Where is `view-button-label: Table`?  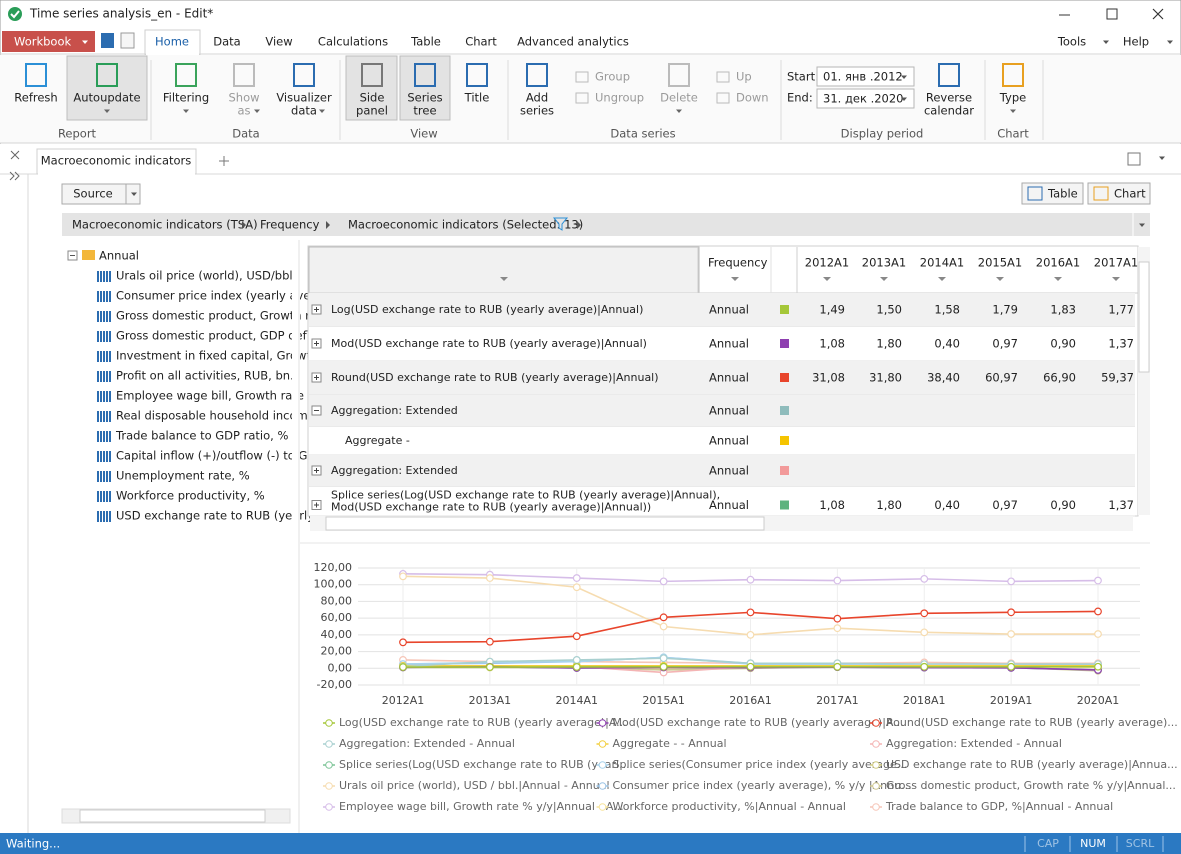 view-button-label: Table is located at coordinates (1062, 194).